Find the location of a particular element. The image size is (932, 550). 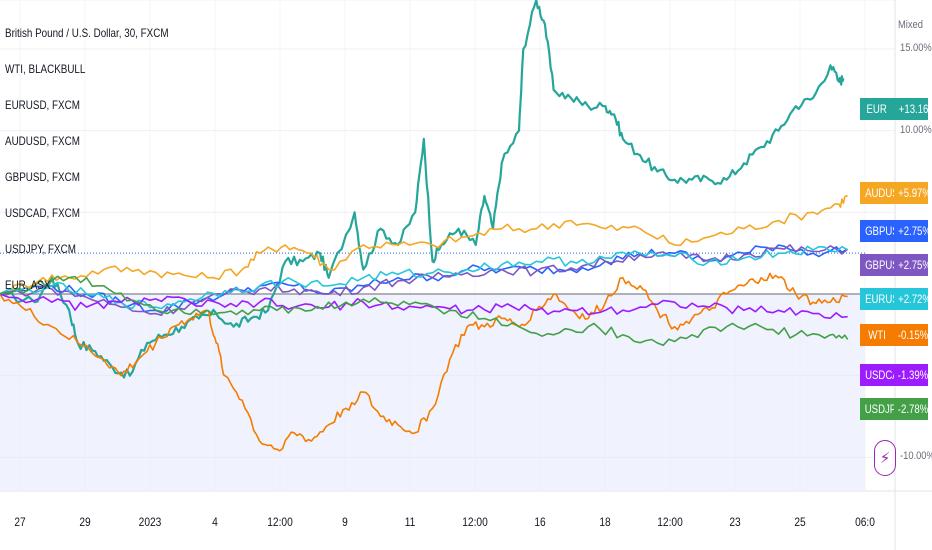

legend-item: WTI, BLACKBULL is located at coordinates (45, 69).